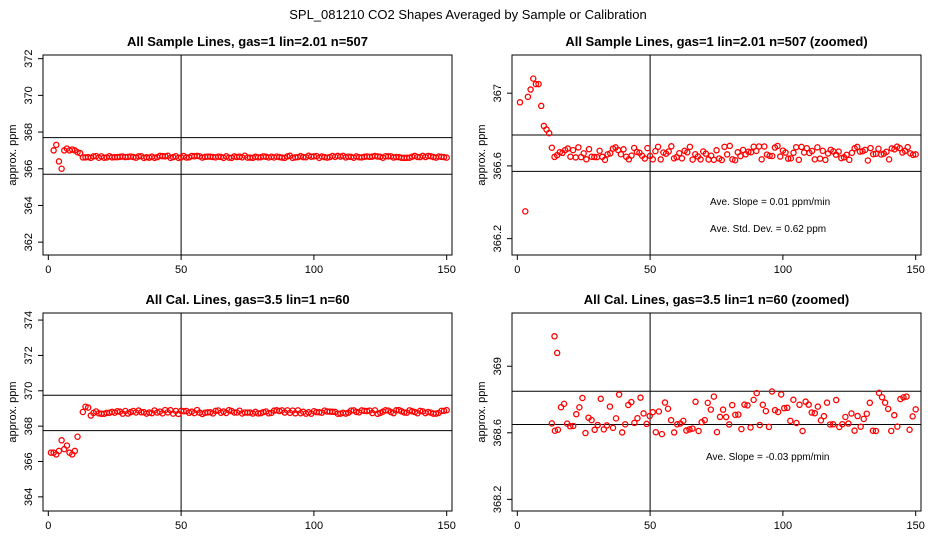  Describe the element at coordinates (29, 461) in the screenshot. I see `y-tick-label: 366` at that location.